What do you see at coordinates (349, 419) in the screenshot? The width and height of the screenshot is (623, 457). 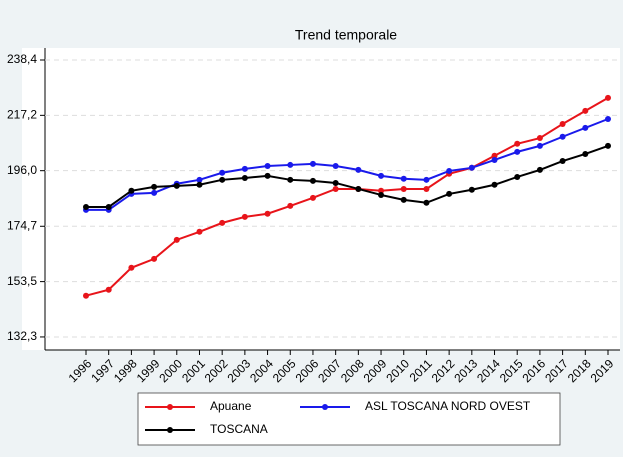 I see `legend` at bounding box center [349, 419].